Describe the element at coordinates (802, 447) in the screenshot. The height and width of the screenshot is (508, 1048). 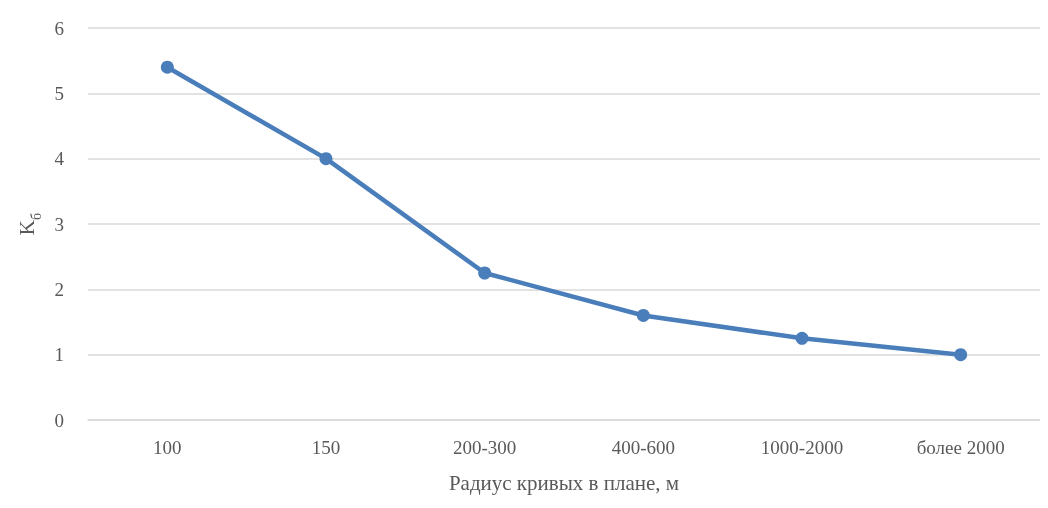
I see `x-tick-label: 1000-2000` at that location.